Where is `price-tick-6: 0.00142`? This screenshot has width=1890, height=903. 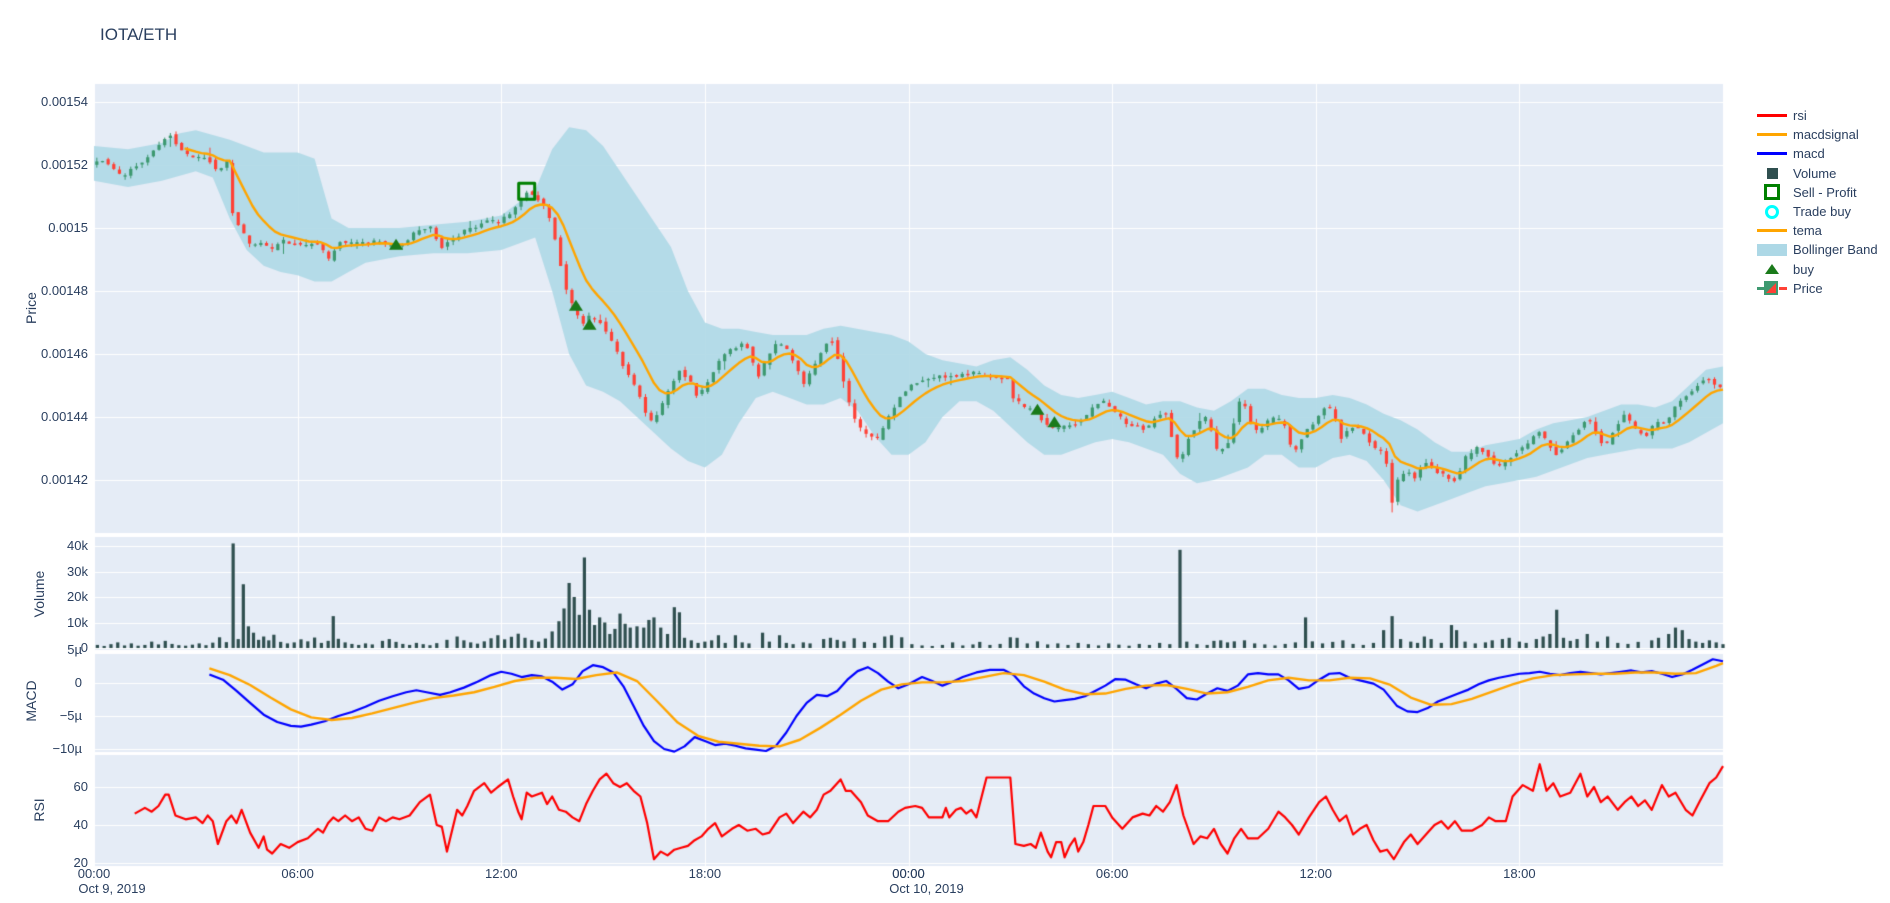 price-tick-6: 0.00142 is located at coordinates (64, 479).